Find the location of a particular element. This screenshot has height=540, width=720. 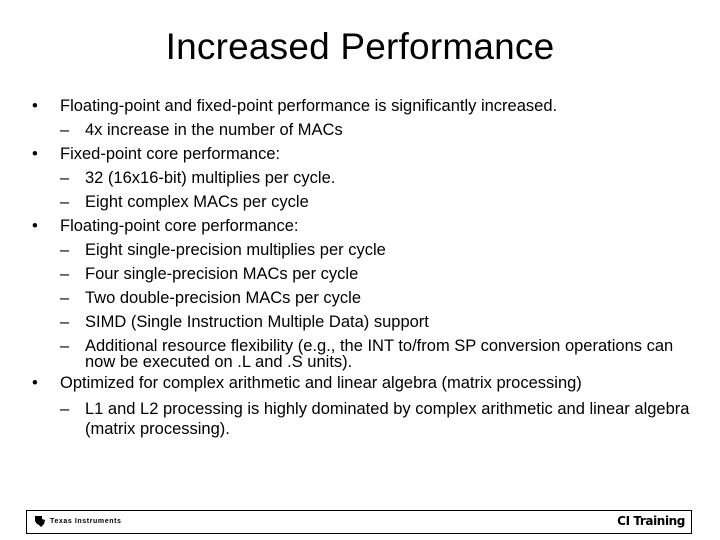

texas-instruments-logo: Texas Instruments is located at coordinates (78, 521).